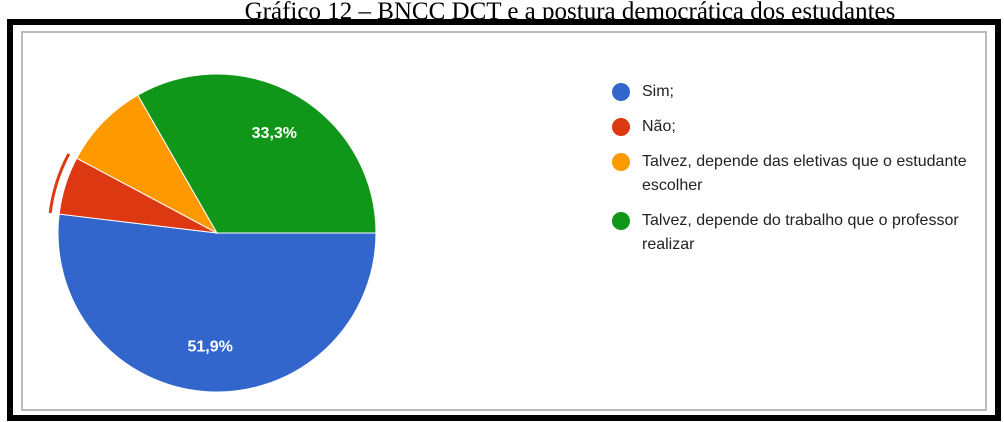 The width and height of the screenshot is (1004, 422). What do you see at coordinates (792, 92) in the screenshot?
I see `legend-item: Sim;` at bounding box center [792, 92].